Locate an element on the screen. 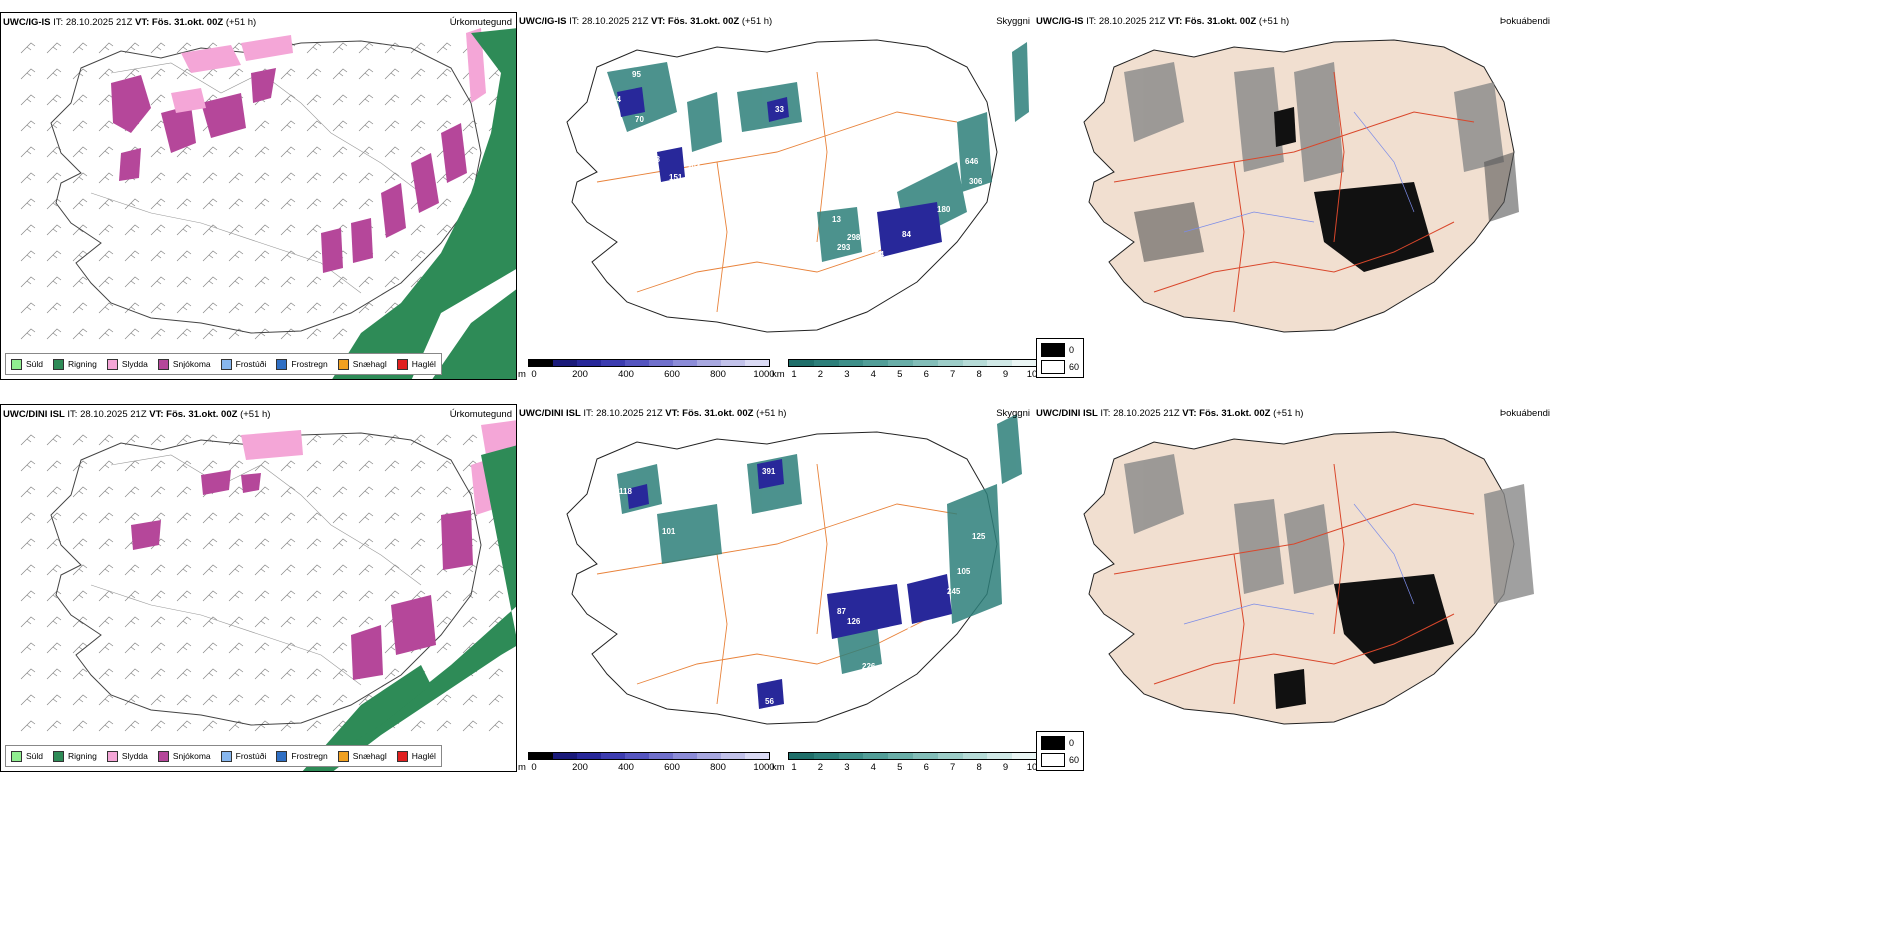  ceiling-value-label: 151 is located at coordinates (676, 177).